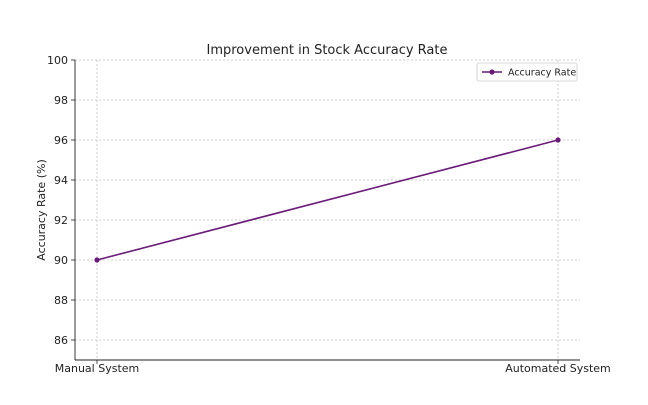 The width and height of the screenshot is (648, 405). I want to click on y-tick-label: 98, so click(61, 100).